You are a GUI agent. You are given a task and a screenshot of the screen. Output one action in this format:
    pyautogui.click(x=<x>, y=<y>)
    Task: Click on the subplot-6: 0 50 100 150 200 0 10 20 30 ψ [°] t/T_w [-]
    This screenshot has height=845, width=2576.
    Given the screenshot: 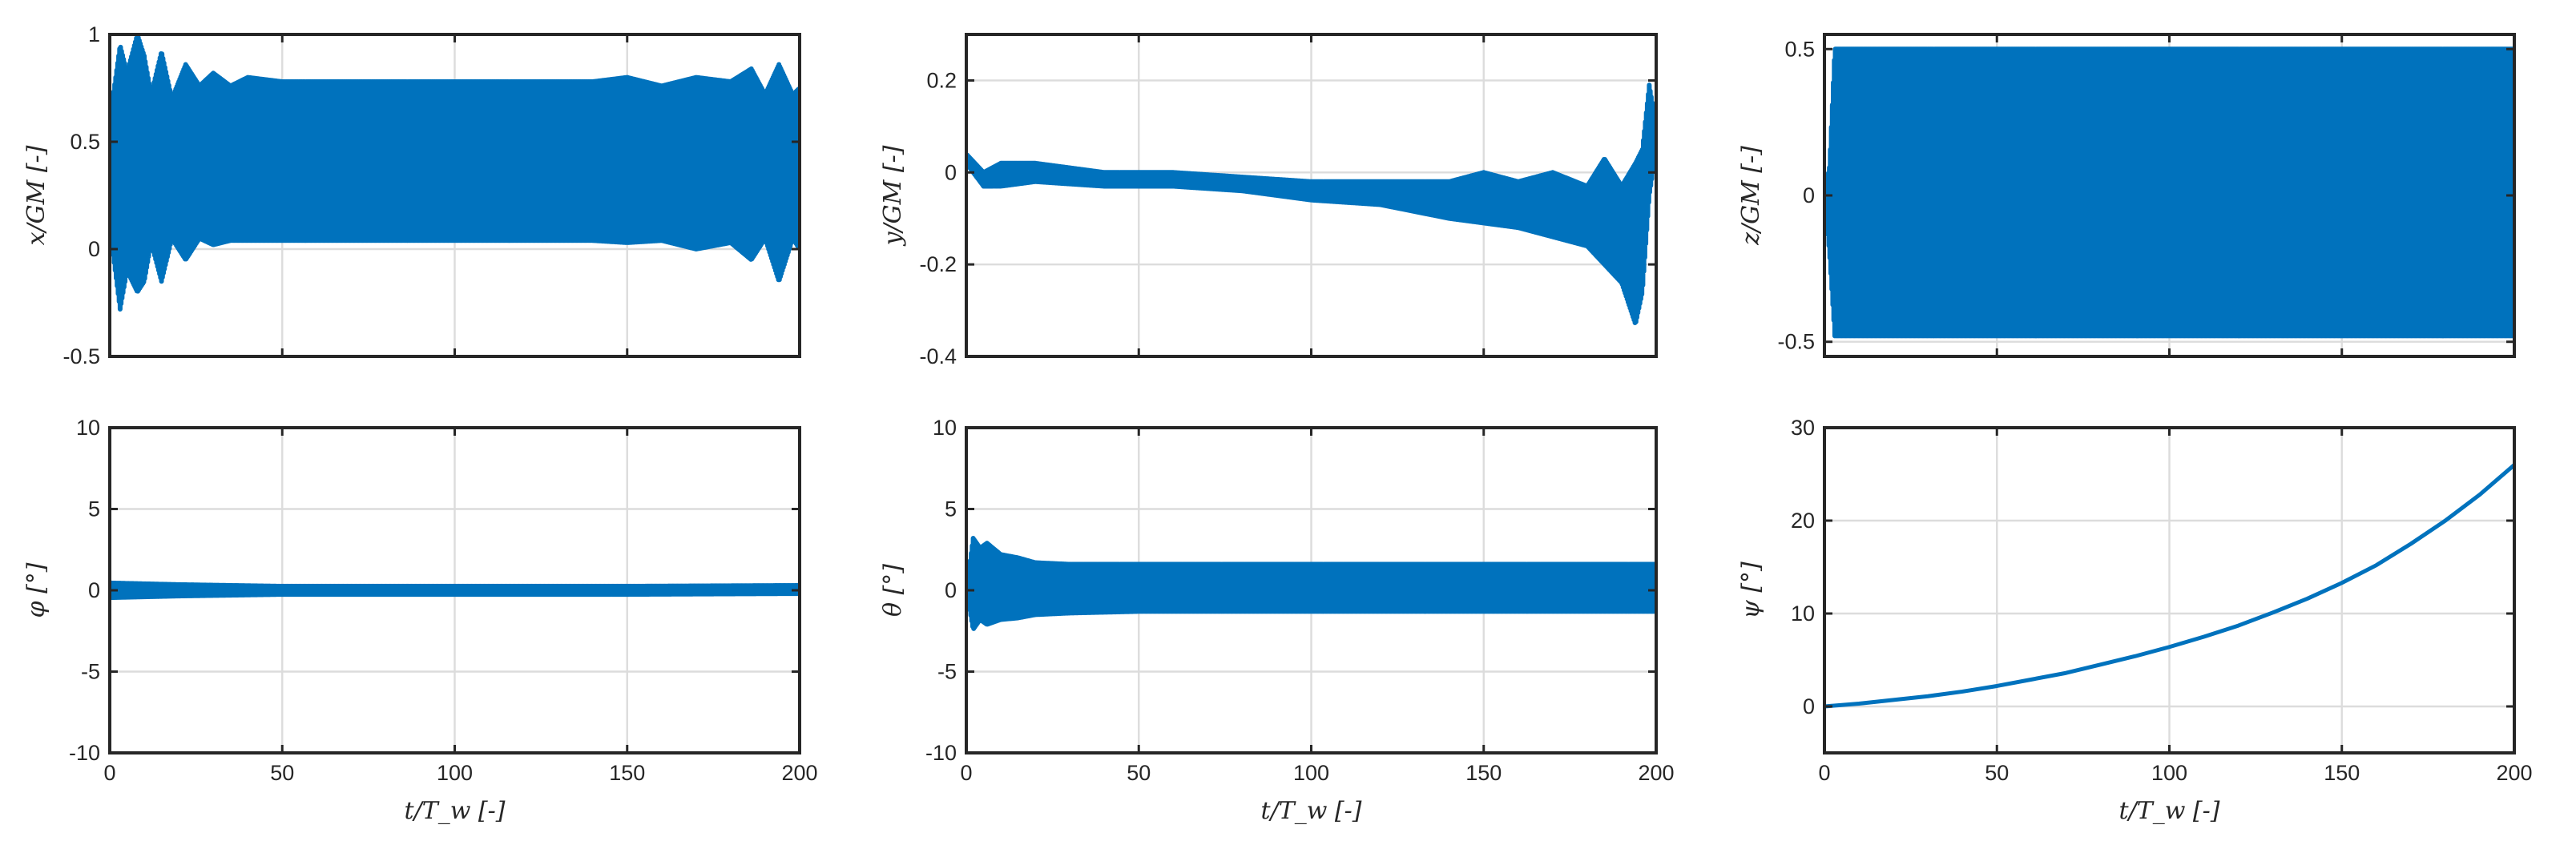 What is the action you would take?
    pyautogui.click(x=2135, y=620)
    